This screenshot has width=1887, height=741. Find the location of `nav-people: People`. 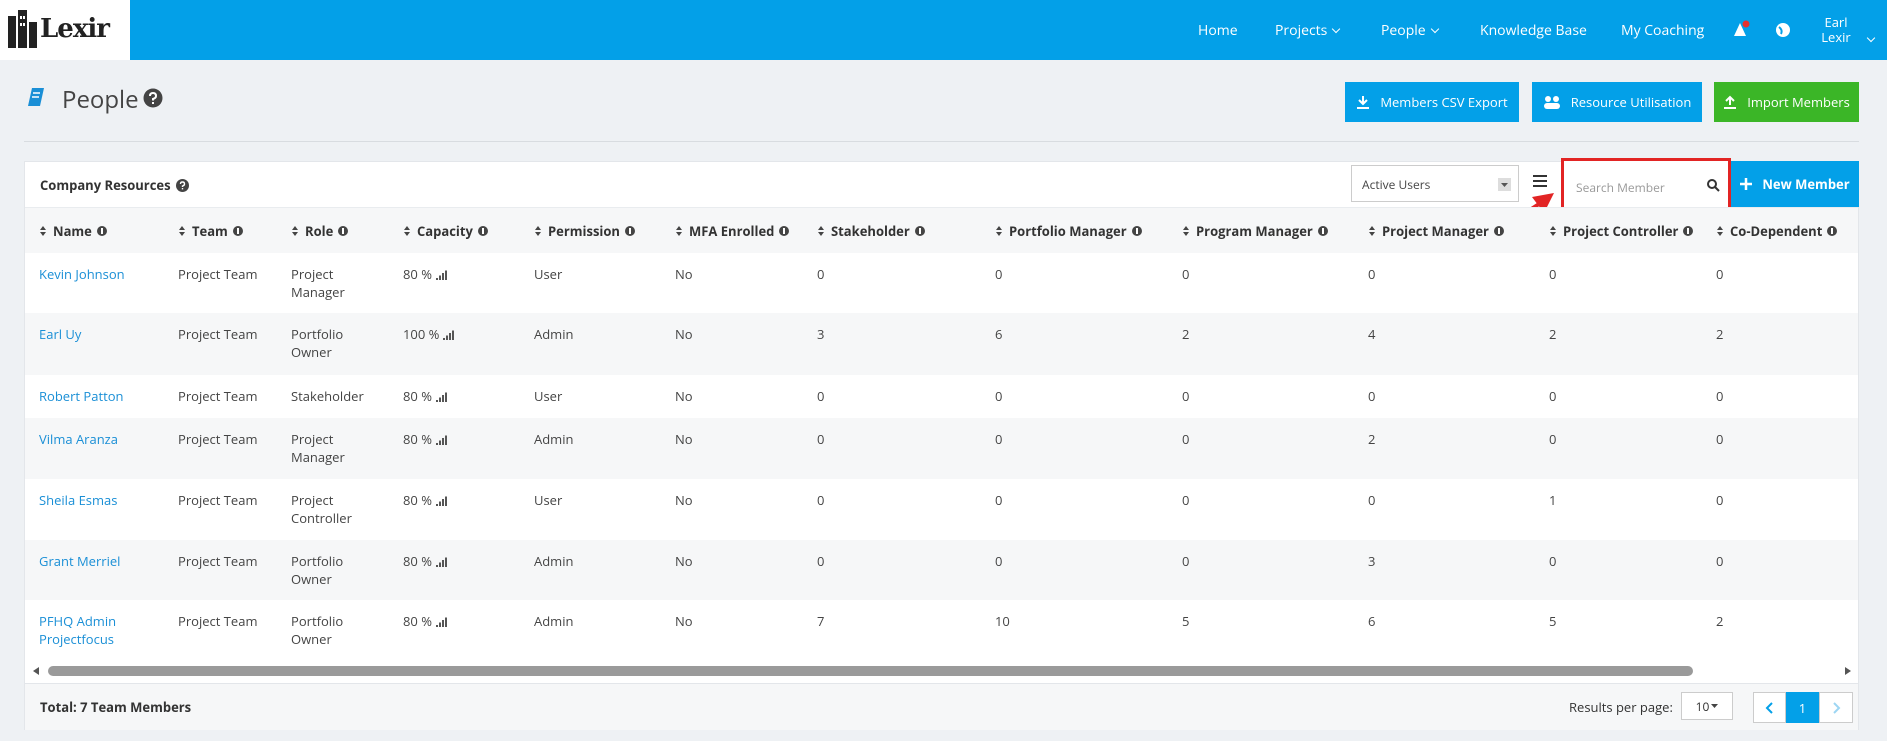

nav-people: People is located at coordinates (1410, 30).